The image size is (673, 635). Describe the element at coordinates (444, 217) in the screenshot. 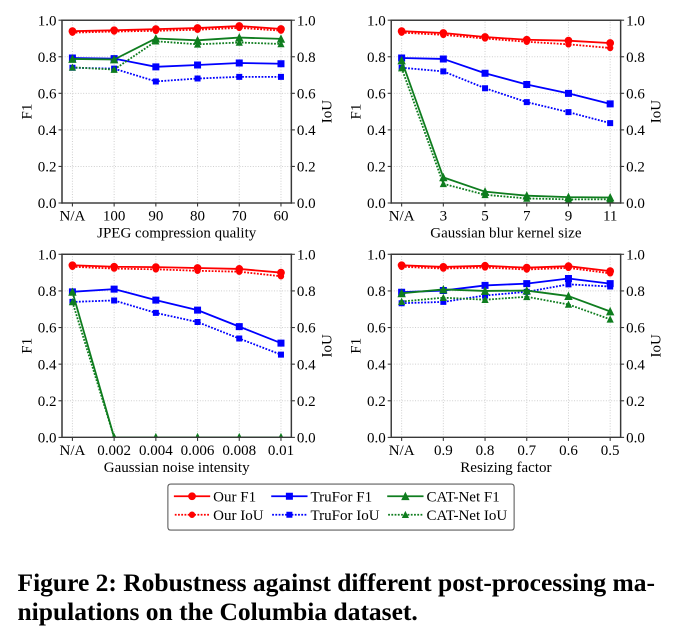

I see `svg-text: 3` at that location.